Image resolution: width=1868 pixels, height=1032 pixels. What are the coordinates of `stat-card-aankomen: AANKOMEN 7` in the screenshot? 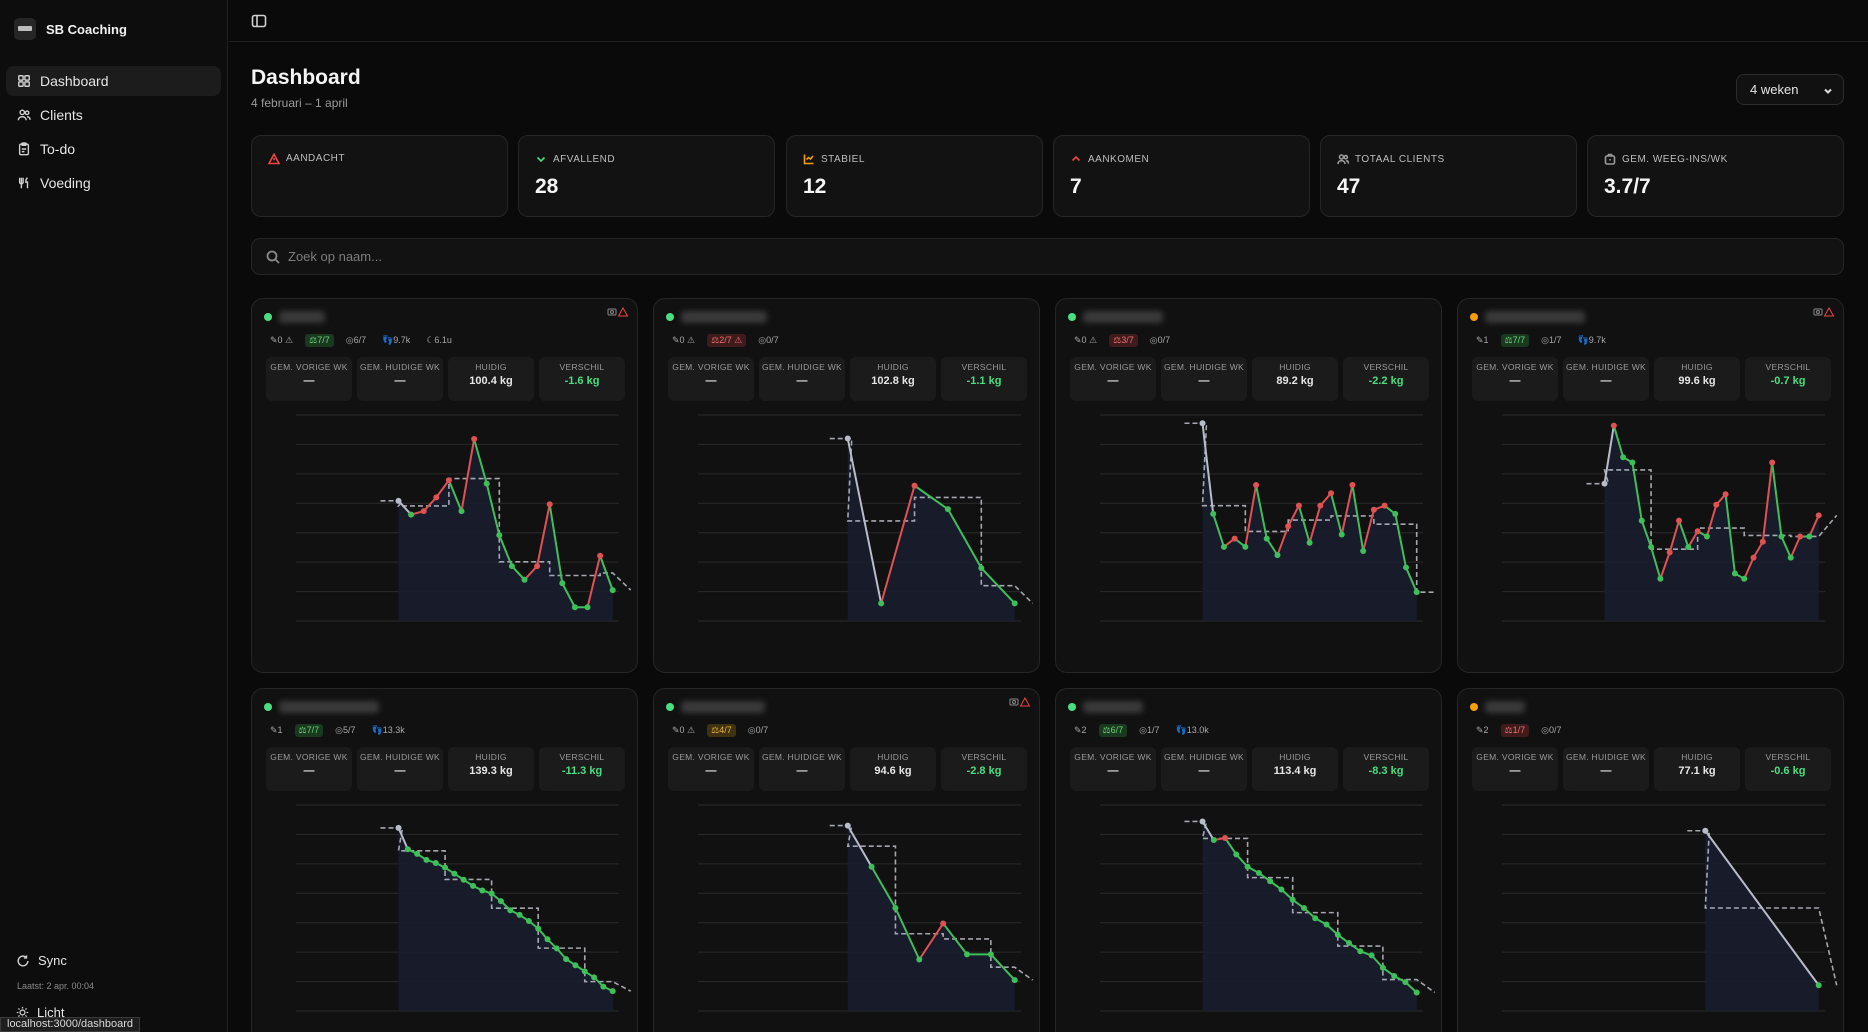 It's located at (1181, 176).